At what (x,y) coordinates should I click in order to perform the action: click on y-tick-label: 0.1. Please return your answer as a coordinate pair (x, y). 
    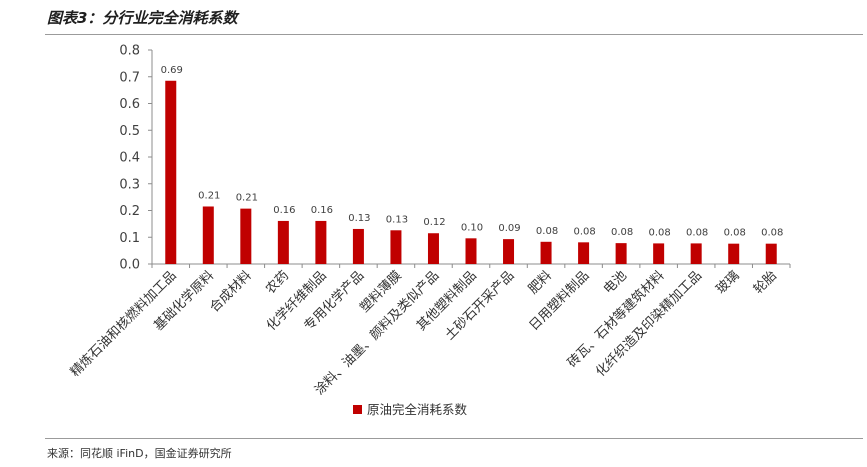
    Looking at the image, I should click on (129, 238).